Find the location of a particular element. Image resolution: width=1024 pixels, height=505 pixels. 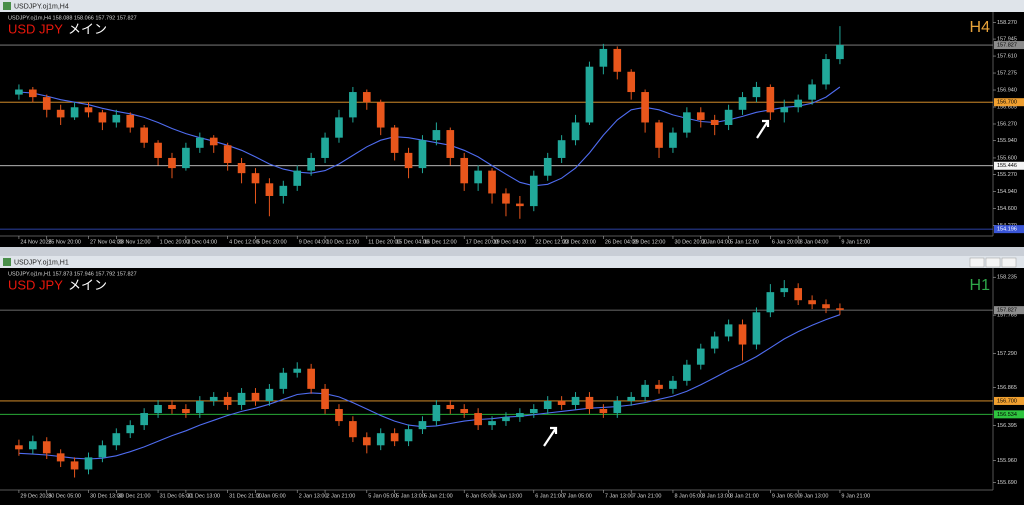

x-tick-label: 6 Jan 13:00 is located at coordinates (508, 496).